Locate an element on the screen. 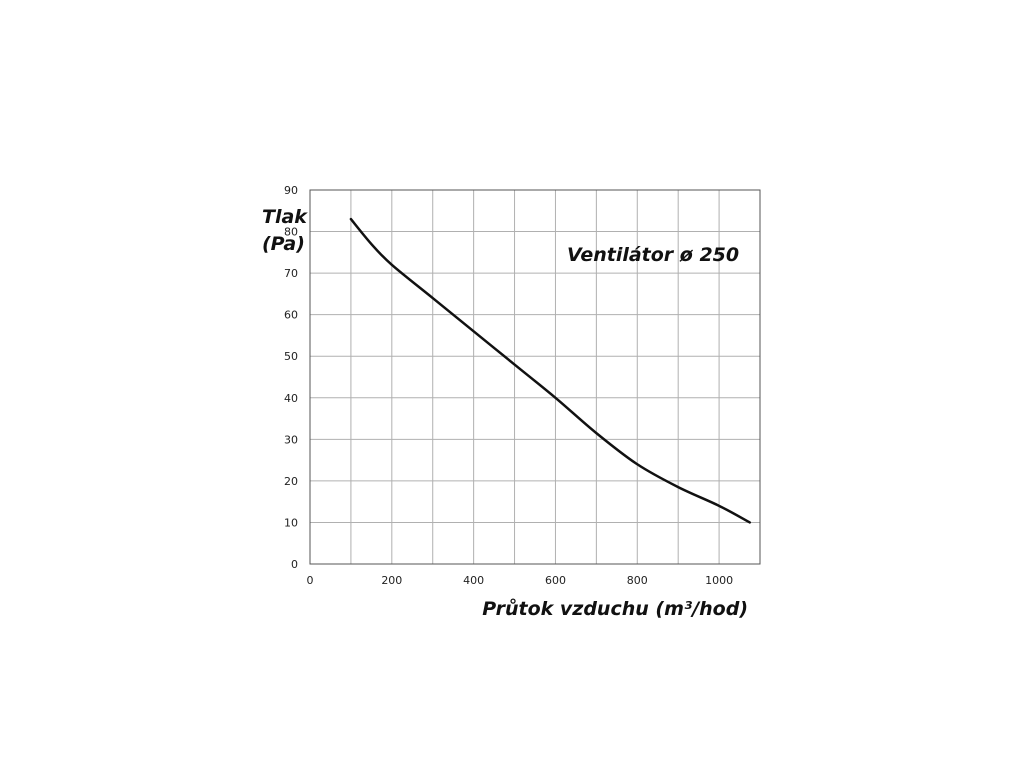 This screenshot has width=1024, height=768. x-tick-label: 800 is located at coordinates (637, 580).